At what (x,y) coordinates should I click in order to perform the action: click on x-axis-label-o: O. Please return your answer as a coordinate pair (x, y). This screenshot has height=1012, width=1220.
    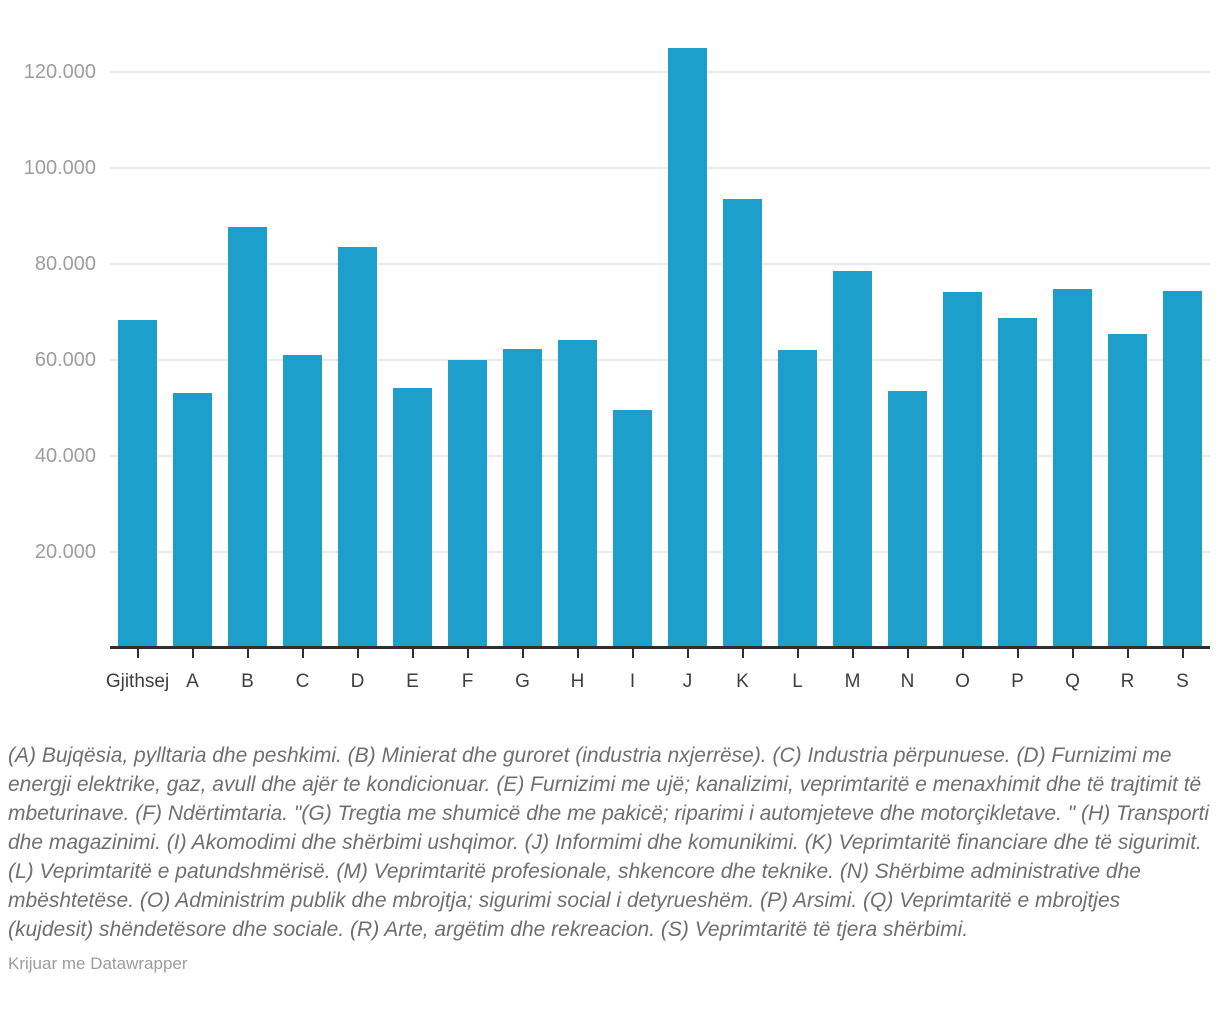
    Looking at the image, I should click on (962, 681).